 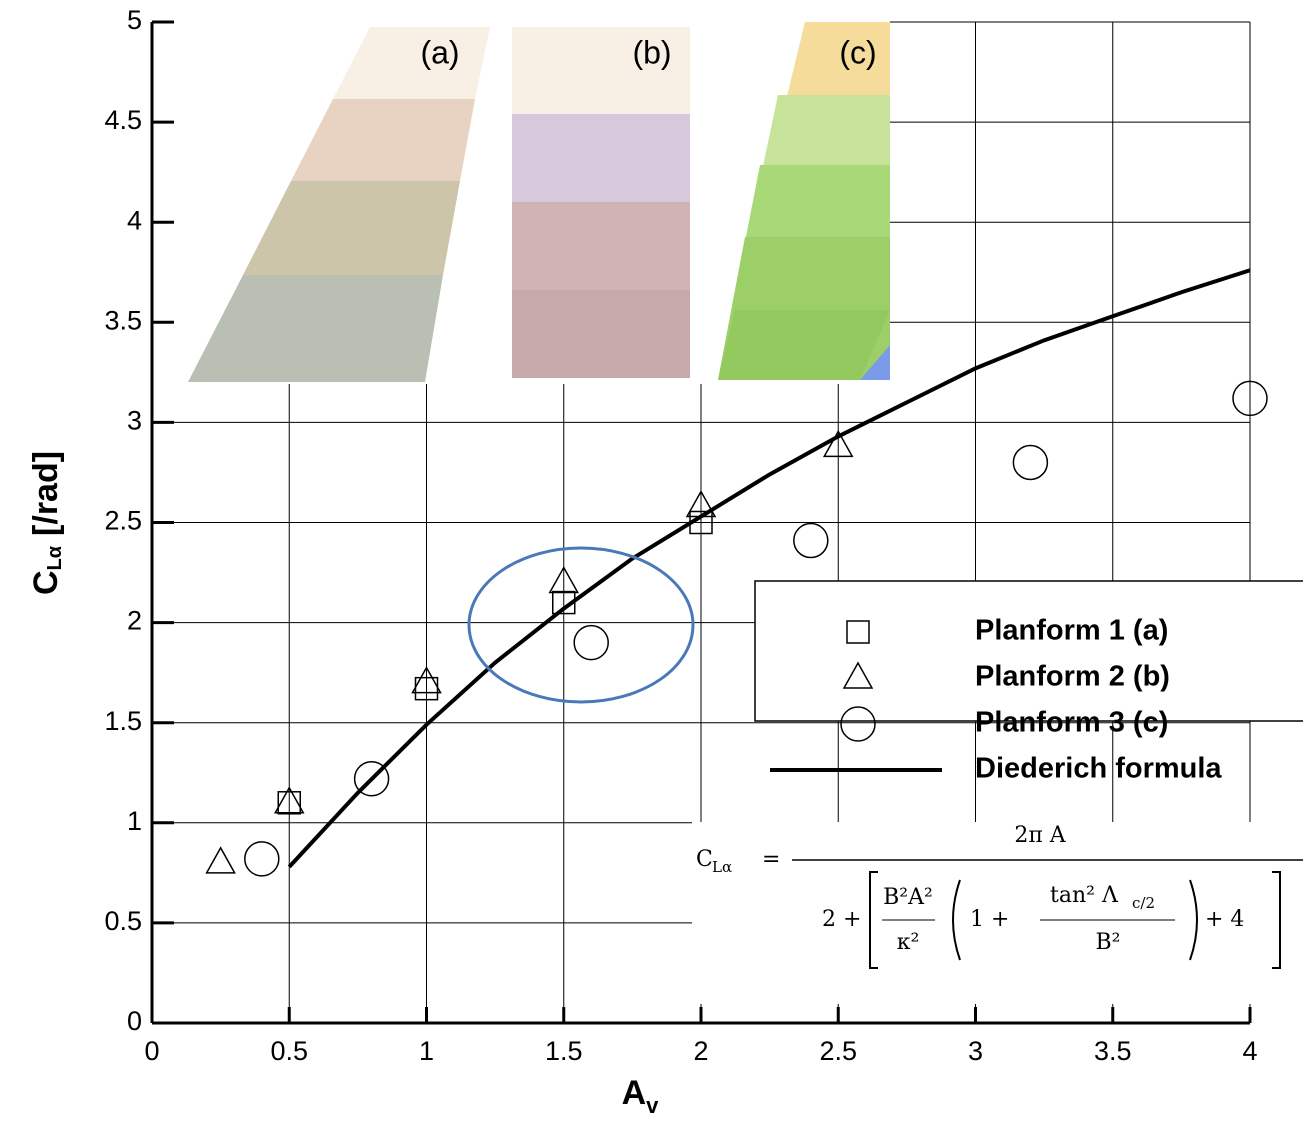 I want to click on y-label-sub: Lα, so click(x=55, y=557).